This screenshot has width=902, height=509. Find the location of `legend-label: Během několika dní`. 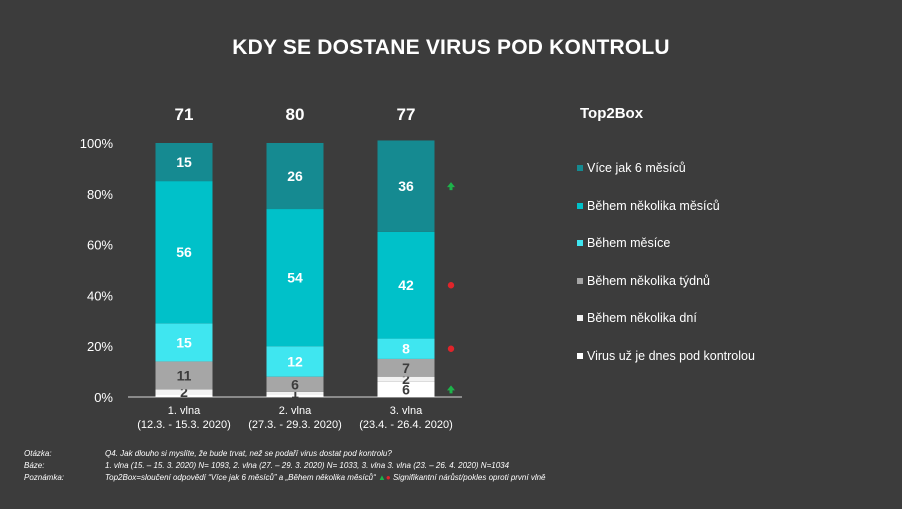

legend-label: Během několika dní is located at coordinates (642, 318).